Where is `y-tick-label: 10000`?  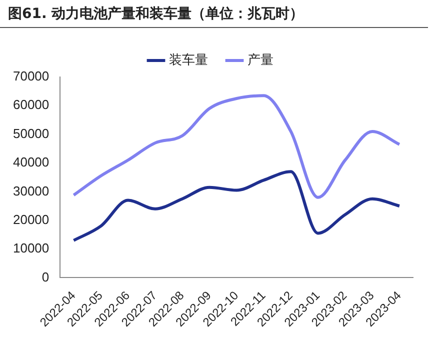
y-tick-label: 10000 is located at coordinates (31, 248).